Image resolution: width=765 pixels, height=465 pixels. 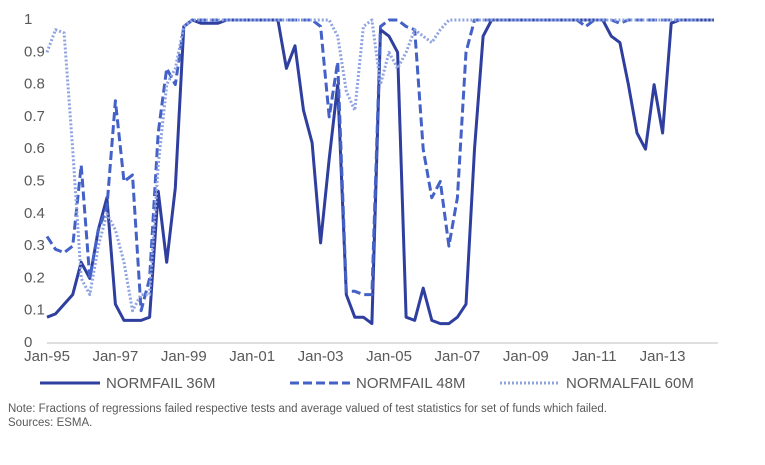 What do you see at coordinates (34, 180) in the screenshot?
I see `y-tick-label: 0.5` at bounding box center [34, 180].